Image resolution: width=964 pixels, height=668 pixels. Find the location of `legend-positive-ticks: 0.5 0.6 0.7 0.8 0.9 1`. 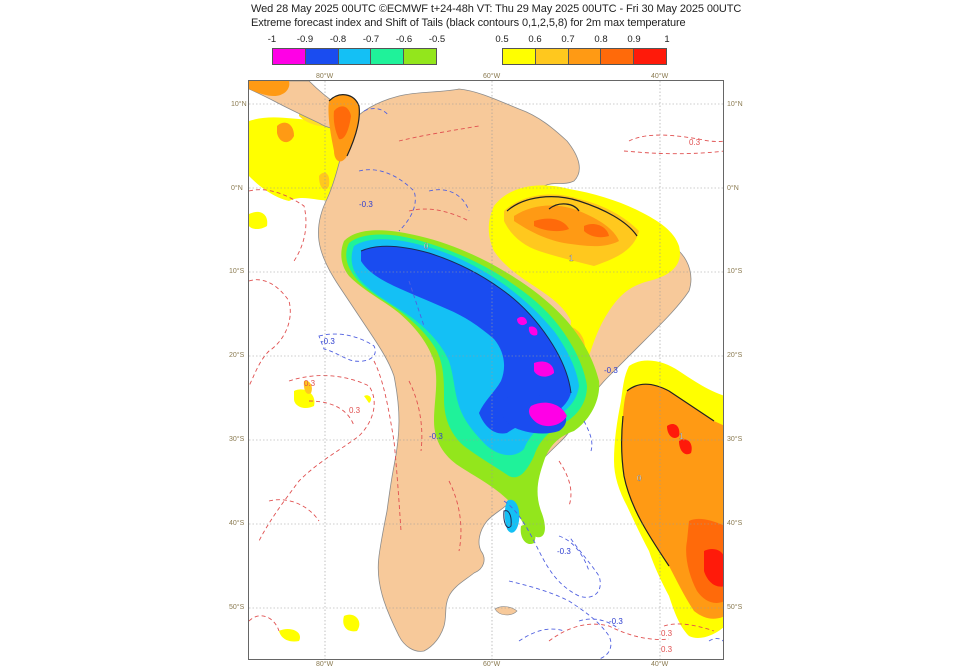

legend-positive-ticks: 0.5 0.6 0.7 0.8 0.9 1 is located at coordinates (582, 40).